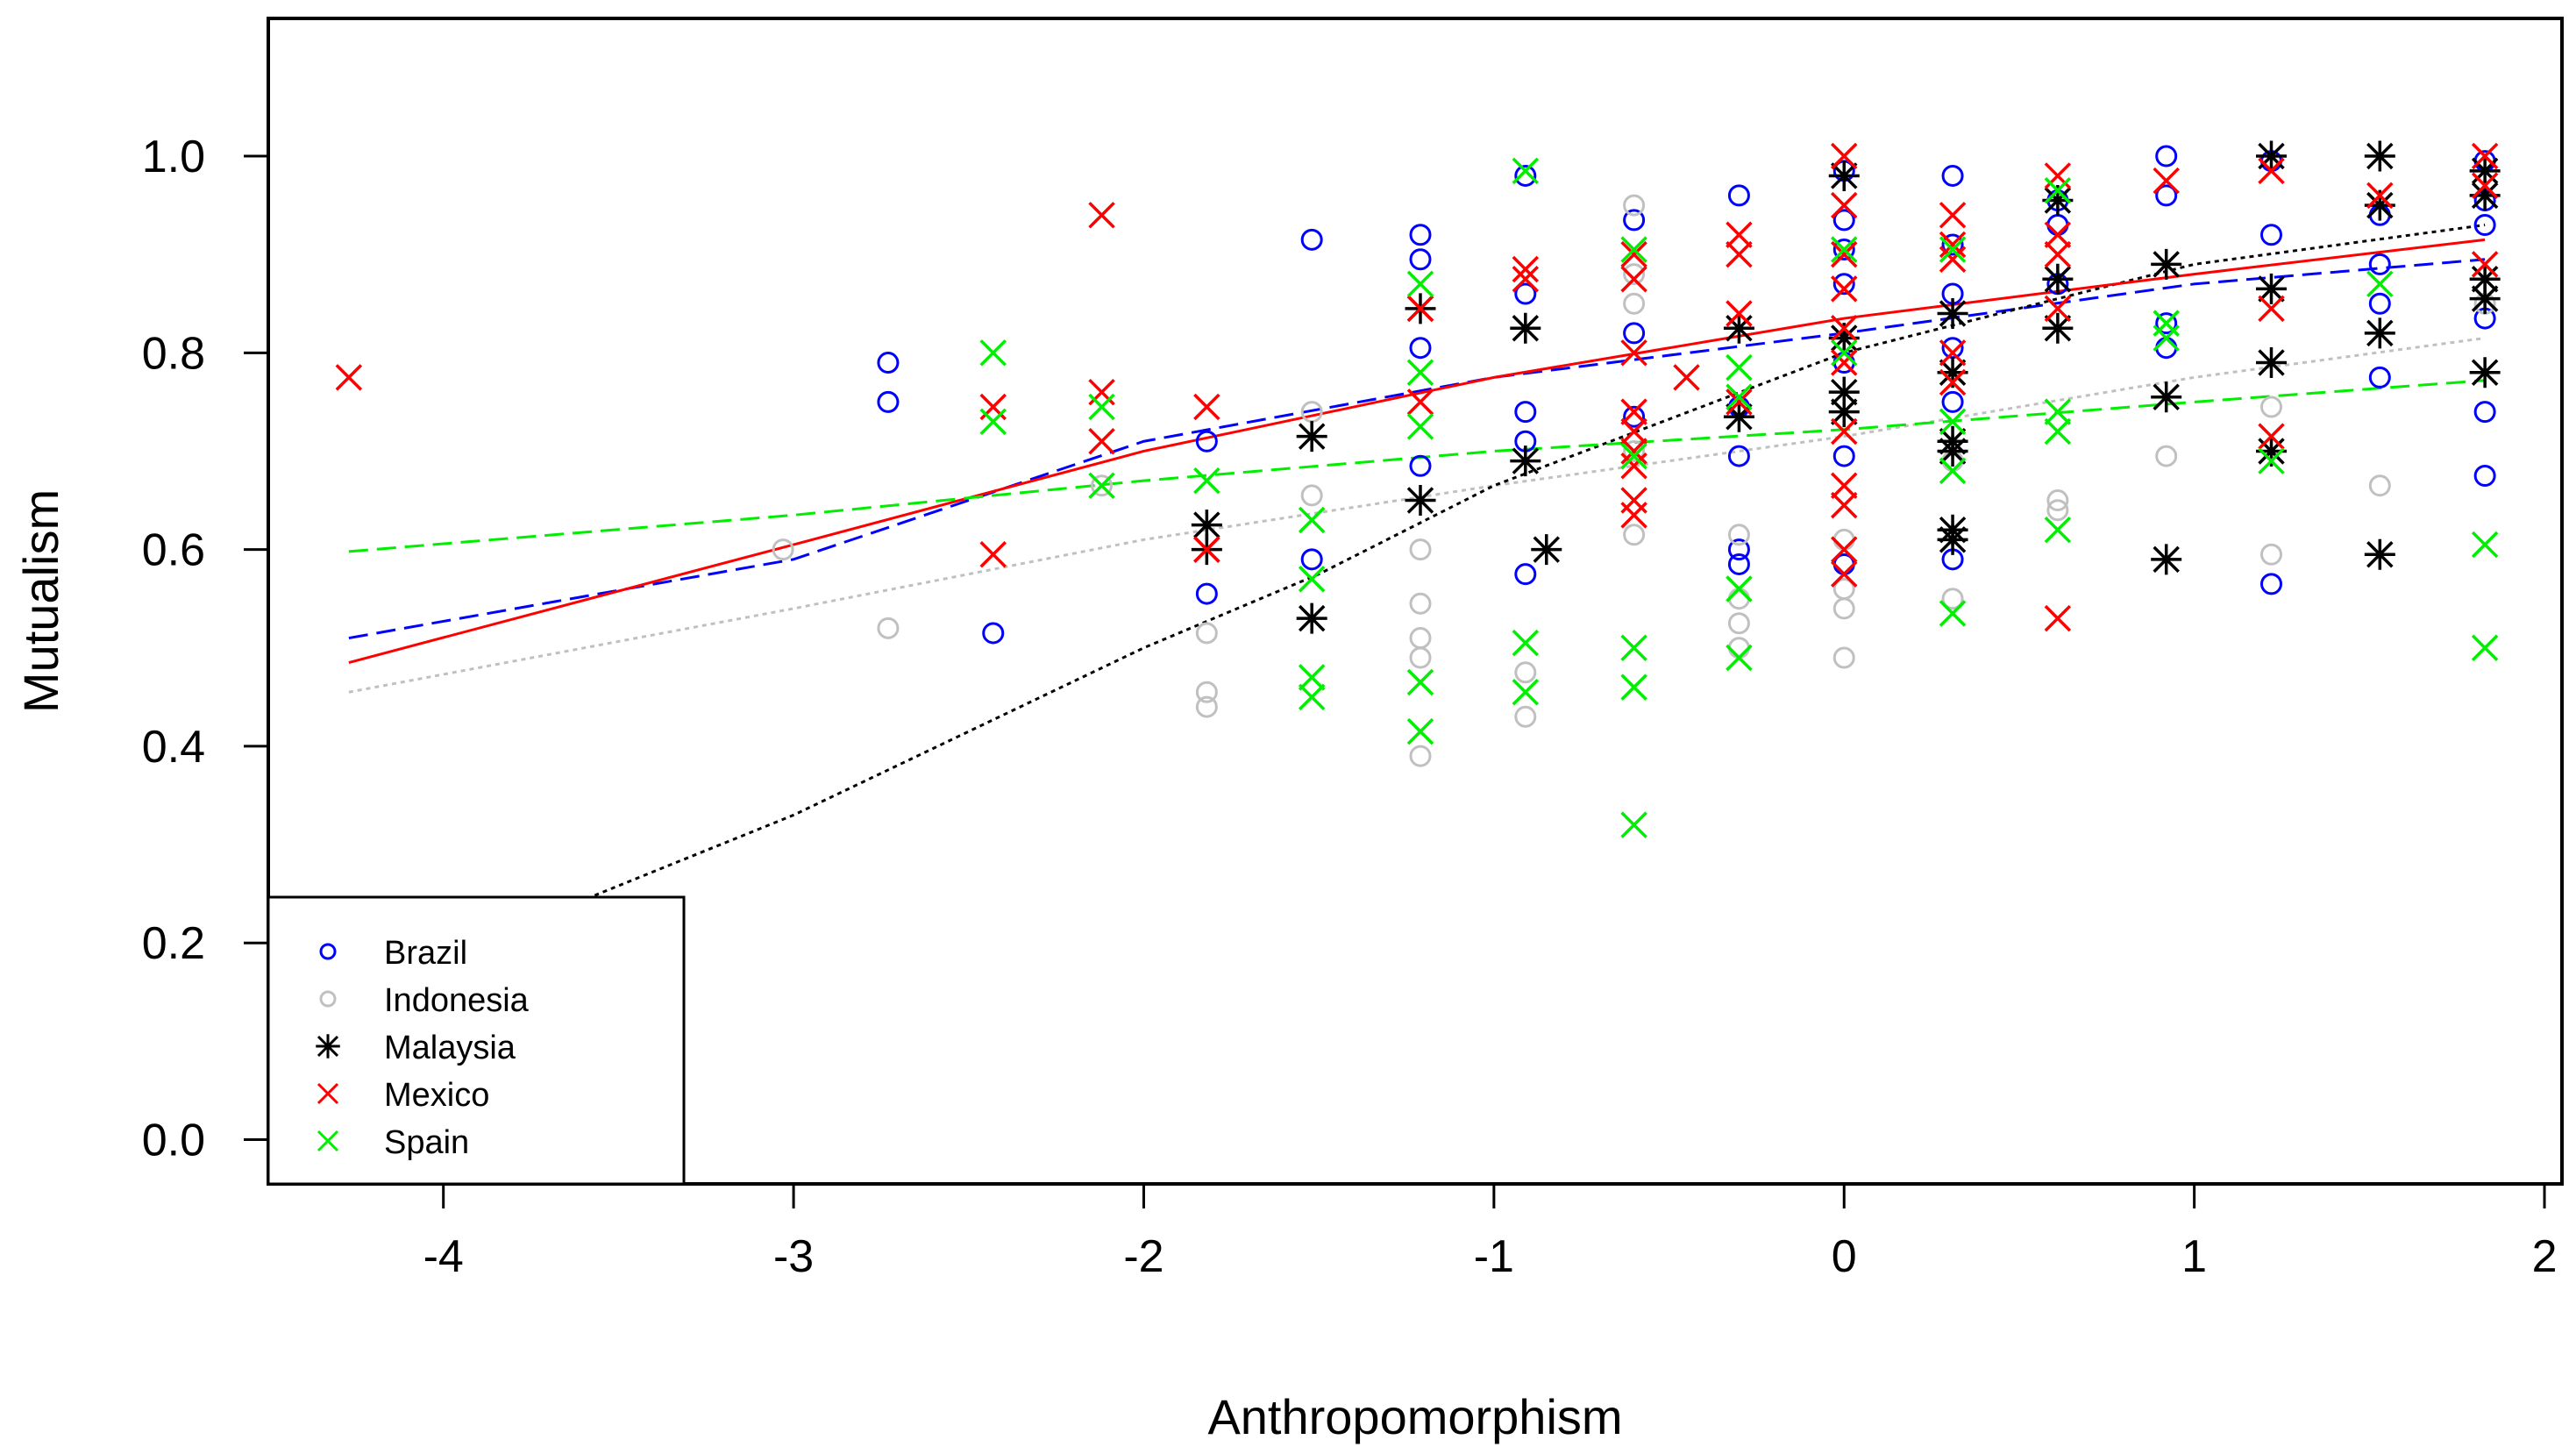 Image resolution: width=2576 pixels, height=1447 pixels. I want to click on legend-box, so click(476, 1040).